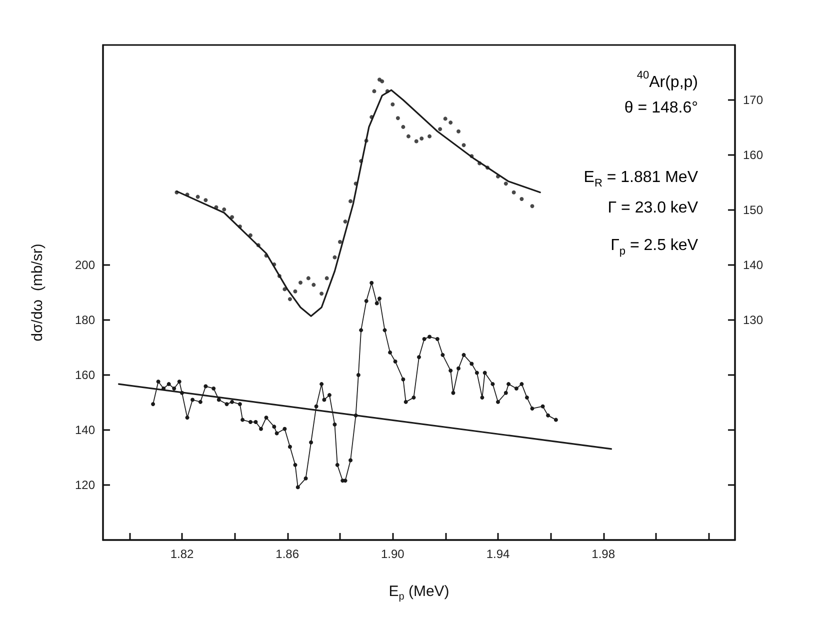  What do you see at coordinates (392, 554) in the screenshot?
I see `x-tick-label: 1.90` at bounding box center [392, 554].